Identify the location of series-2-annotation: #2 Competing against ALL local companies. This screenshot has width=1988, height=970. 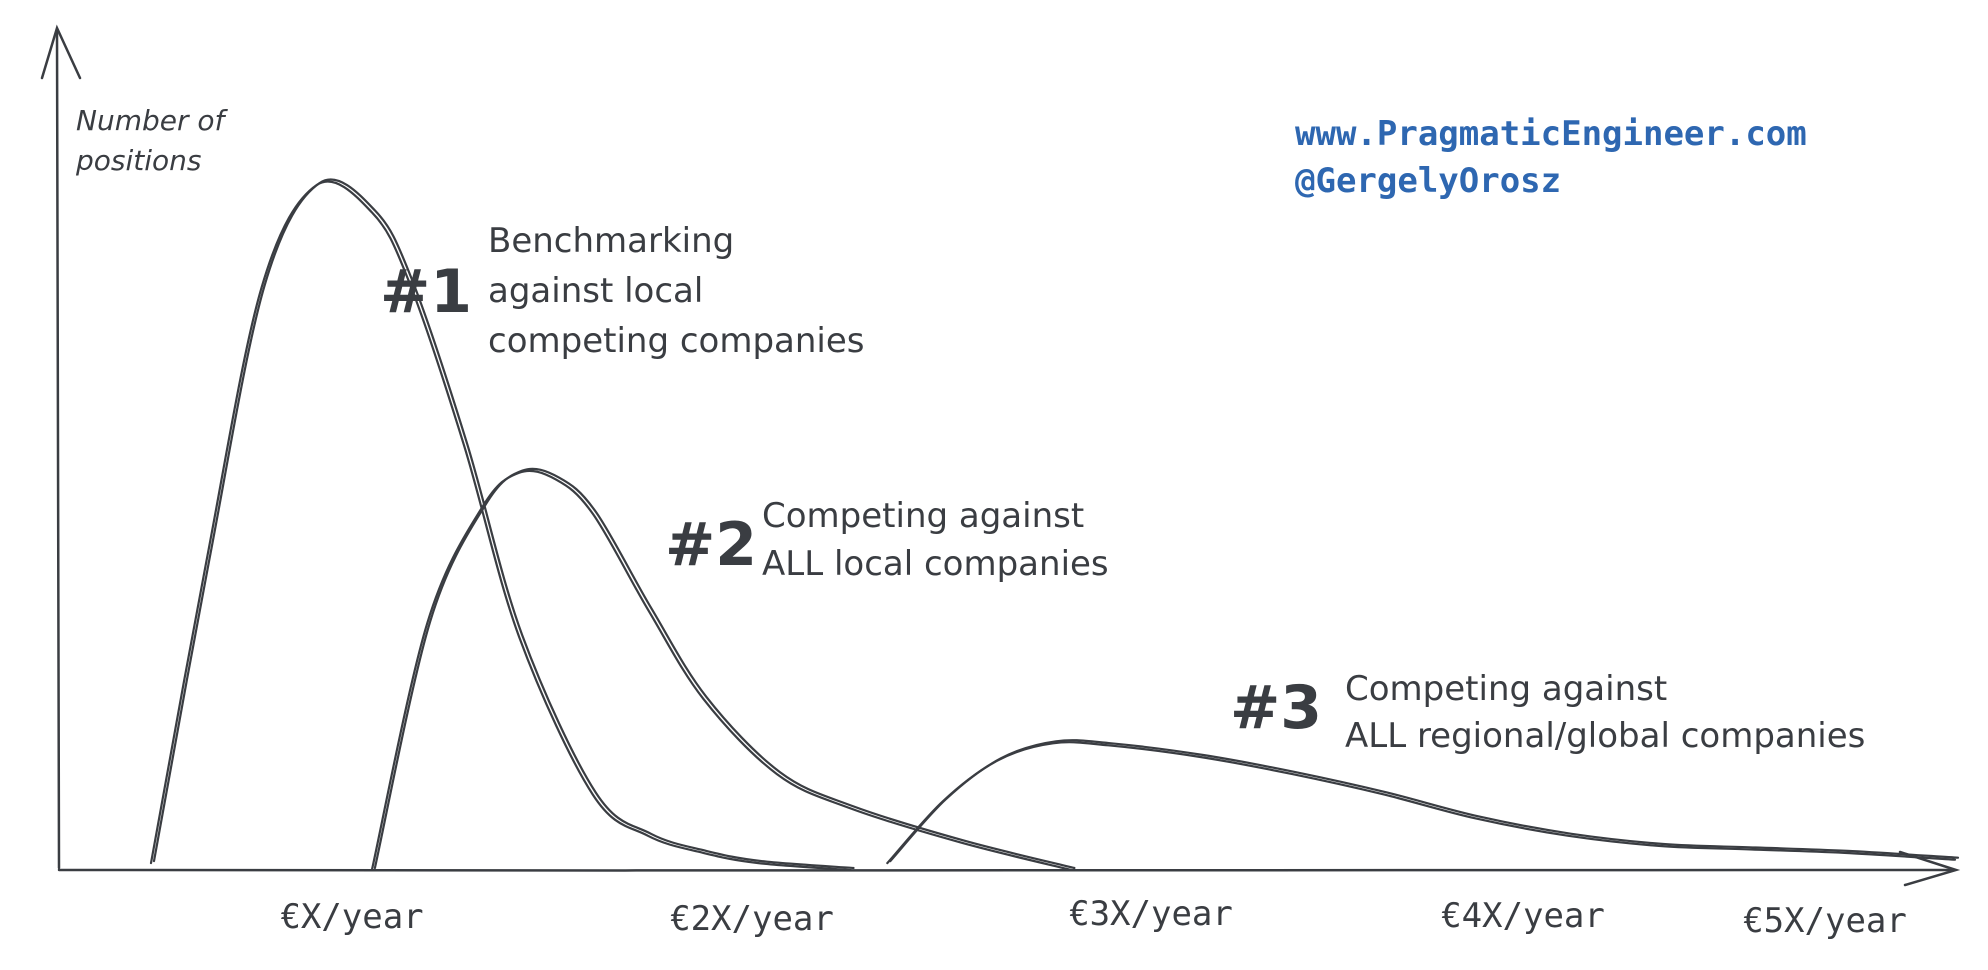
(887, 540).